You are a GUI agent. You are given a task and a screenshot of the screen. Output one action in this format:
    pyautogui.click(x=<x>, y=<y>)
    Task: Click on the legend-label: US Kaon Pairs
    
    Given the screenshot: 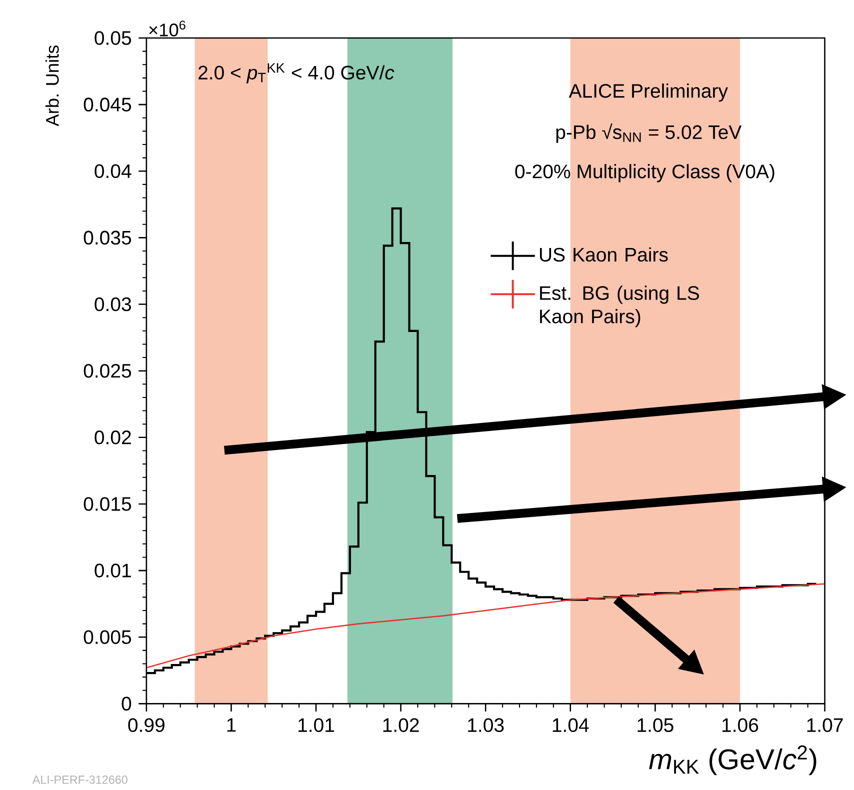 What is the action you would take?
    pyautogui.click(x=604, y=254)
    